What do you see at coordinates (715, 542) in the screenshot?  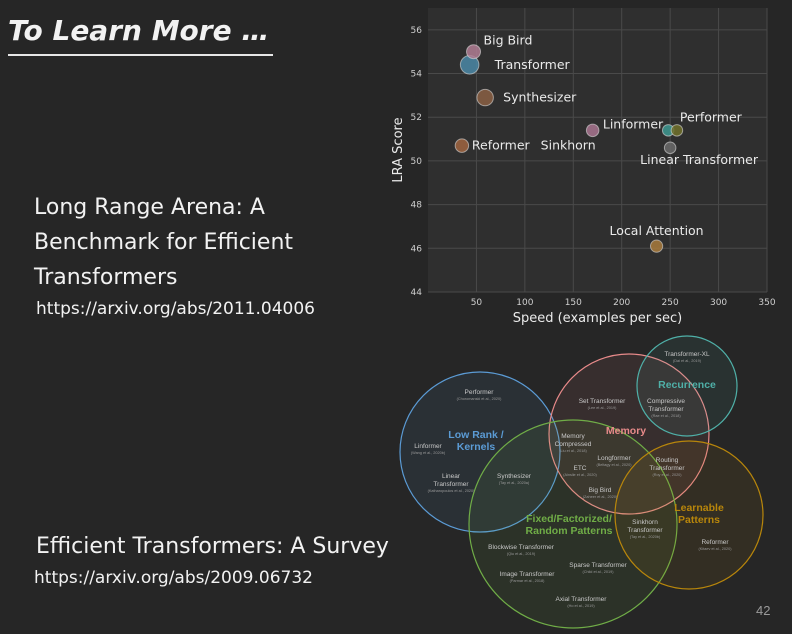 I see `venn-item-name: Reformer` at bounding box center [715, 542].